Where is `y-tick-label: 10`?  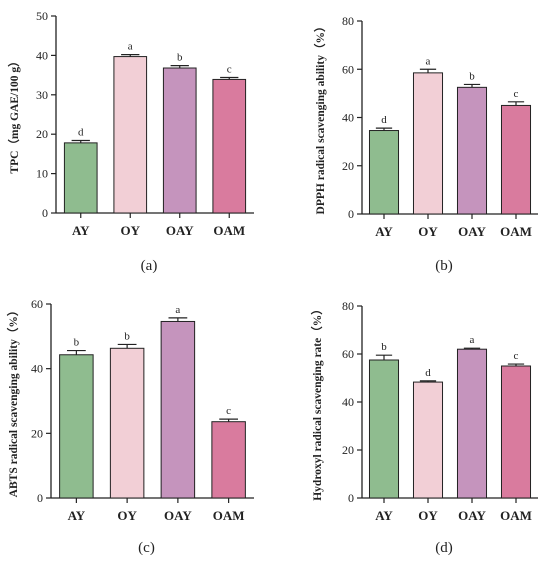
y-tick-label: 10 is located at coordinates (42, 174).